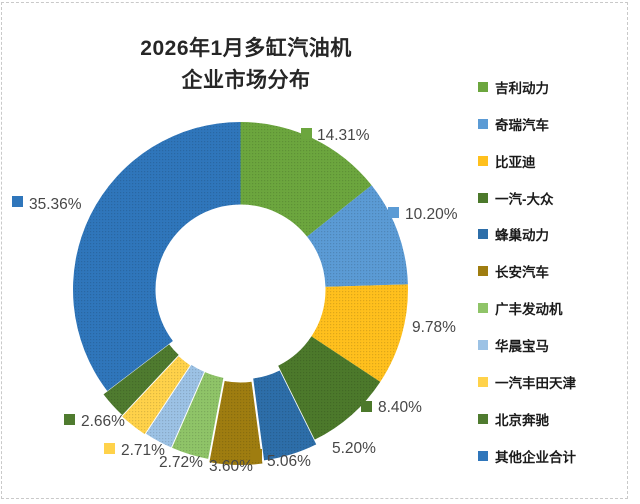 This screenshot has width=640, height=504. I want to click on legend-item-6-广丰发动机: 广丰发动机, so click(520, 308).